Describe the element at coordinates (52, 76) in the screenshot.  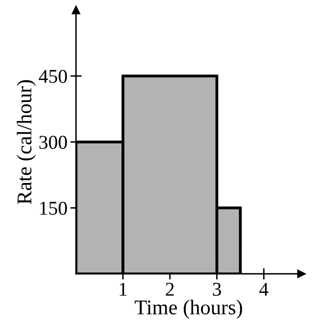
I see `y-tick-label: 450` at that location.